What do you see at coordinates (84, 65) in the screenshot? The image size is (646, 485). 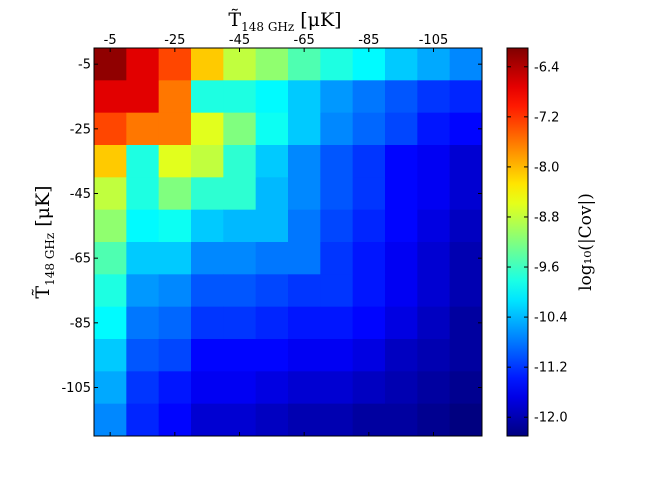 I see `y-tick-label: -5` at bounding box center [84, 65].